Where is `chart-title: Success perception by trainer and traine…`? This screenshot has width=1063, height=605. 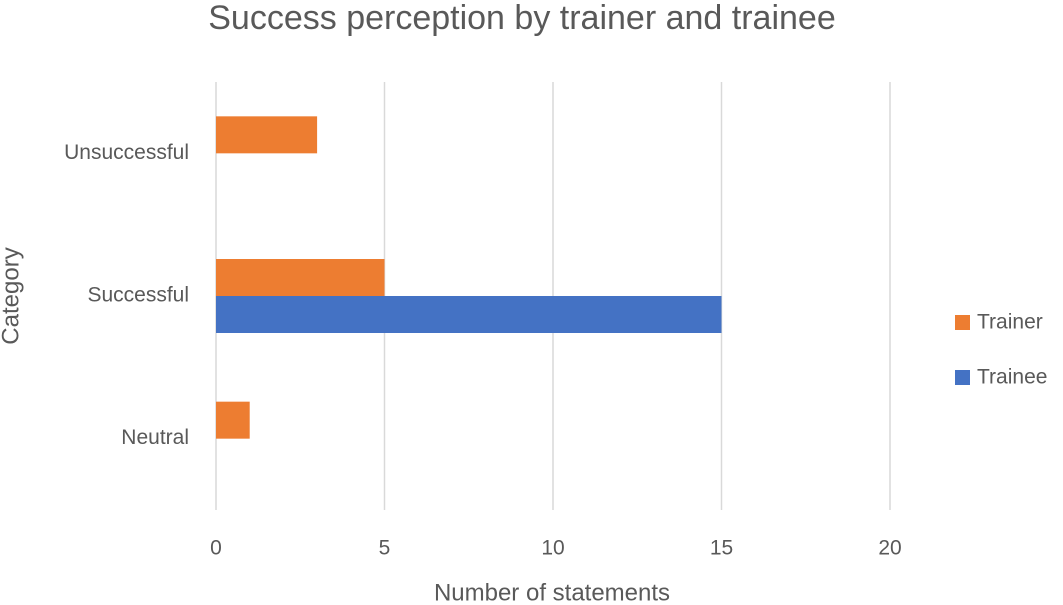
chart-title: Success perception by trainer and traine… is located at coordinates (521, 18).